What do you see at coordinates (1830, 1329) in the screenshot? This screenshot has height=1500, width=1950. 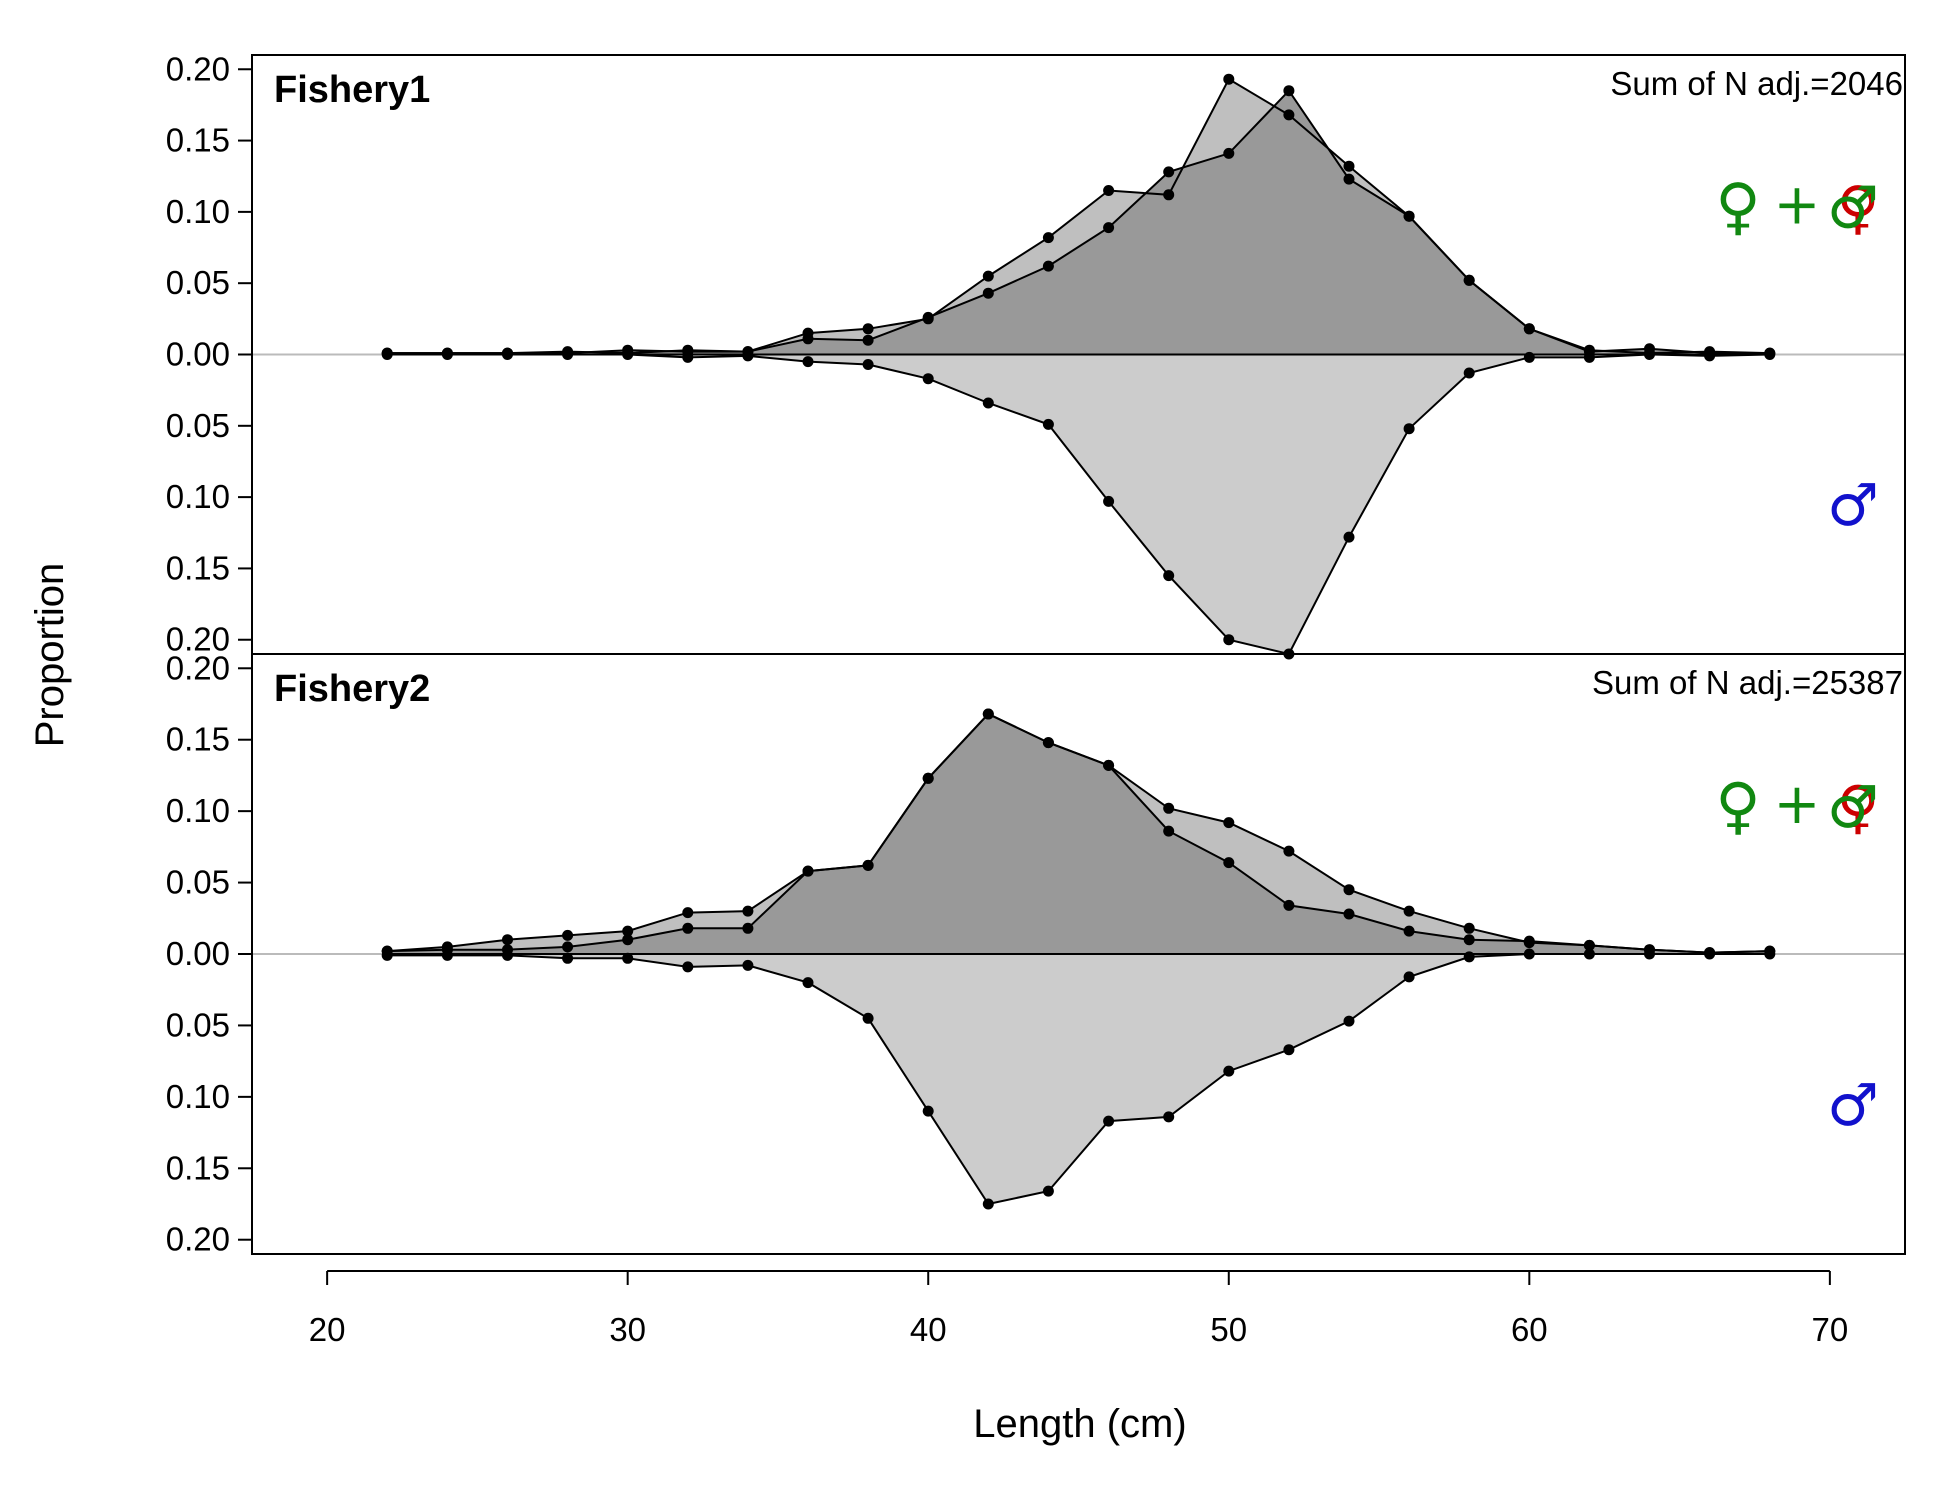 I see `x-tick-label: 70` at bounding box center [1830, 1329].